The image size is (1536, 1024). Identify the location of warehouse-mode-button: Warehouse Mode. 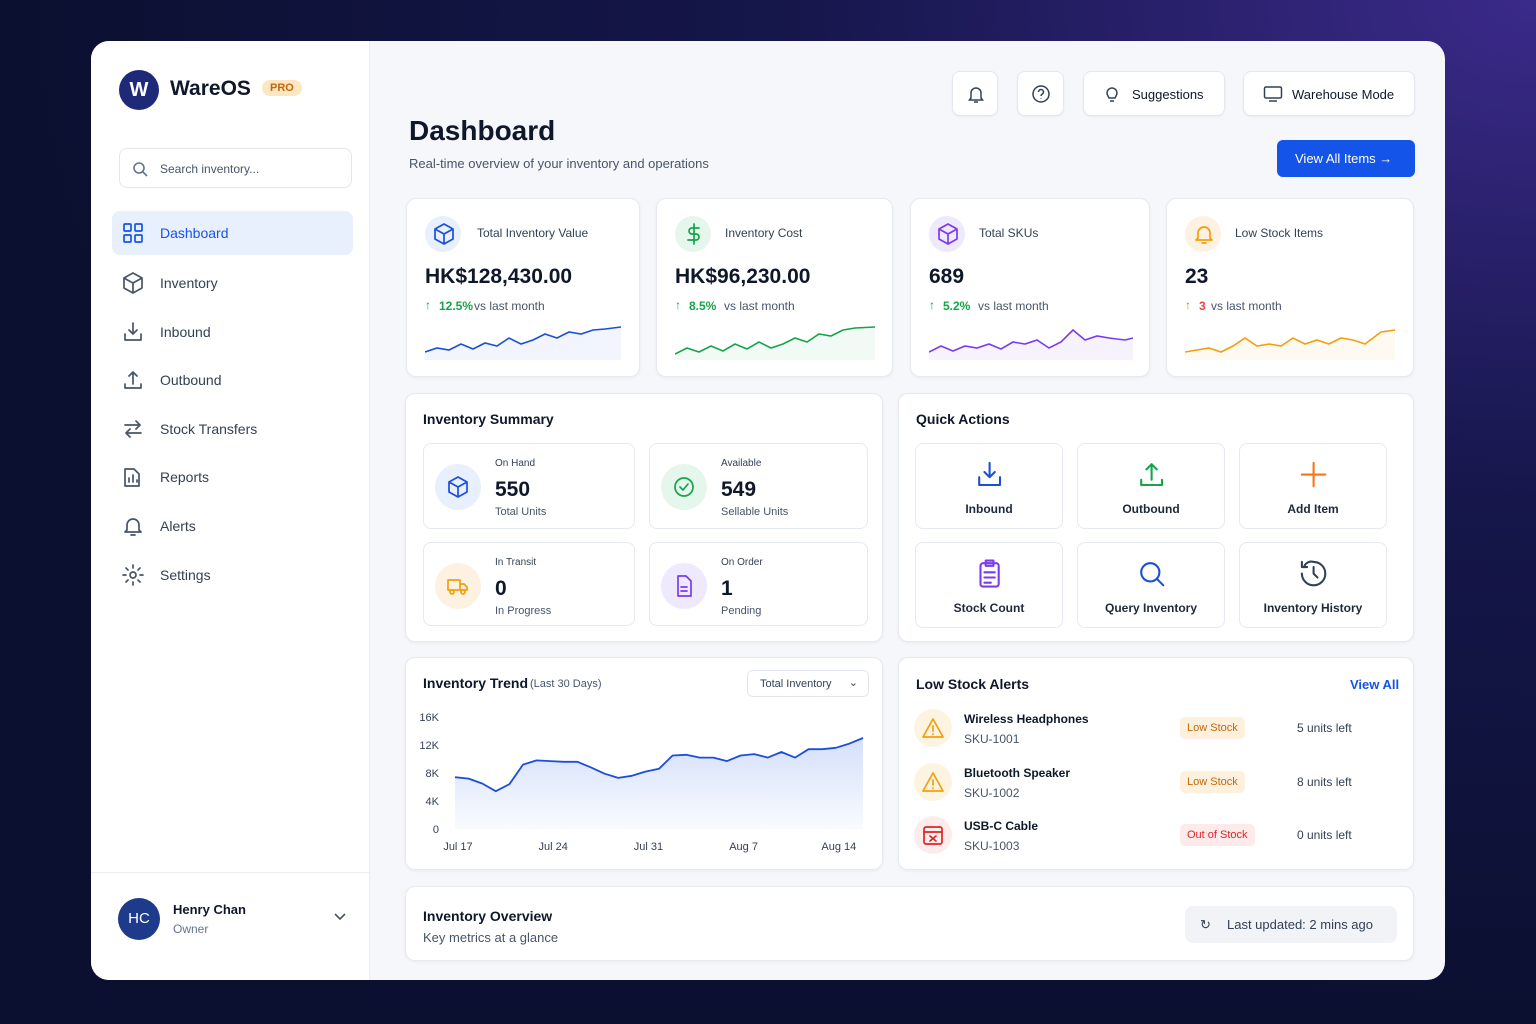
(1329, 93).